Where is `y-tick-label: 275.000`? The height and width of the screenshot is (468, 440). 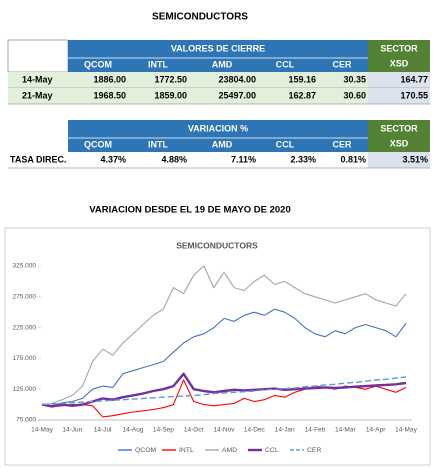 y-tick-label: 275.000 is located at coordinates (25, 297).